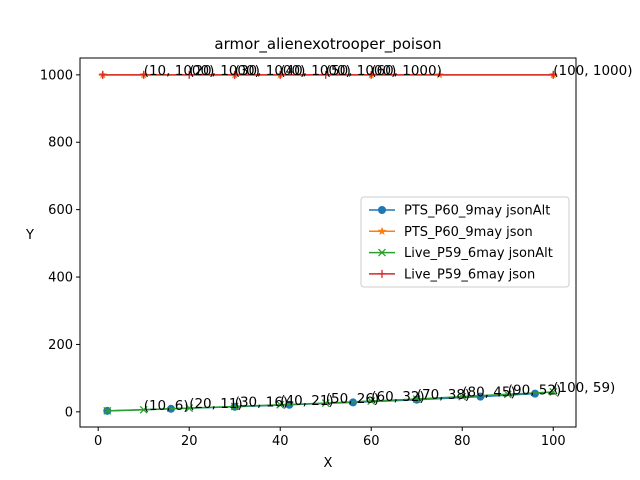 The image size is (640, 480). I want to click on legend-label-0: PTS_P60_9may jsonAlt, so click(477, 211).